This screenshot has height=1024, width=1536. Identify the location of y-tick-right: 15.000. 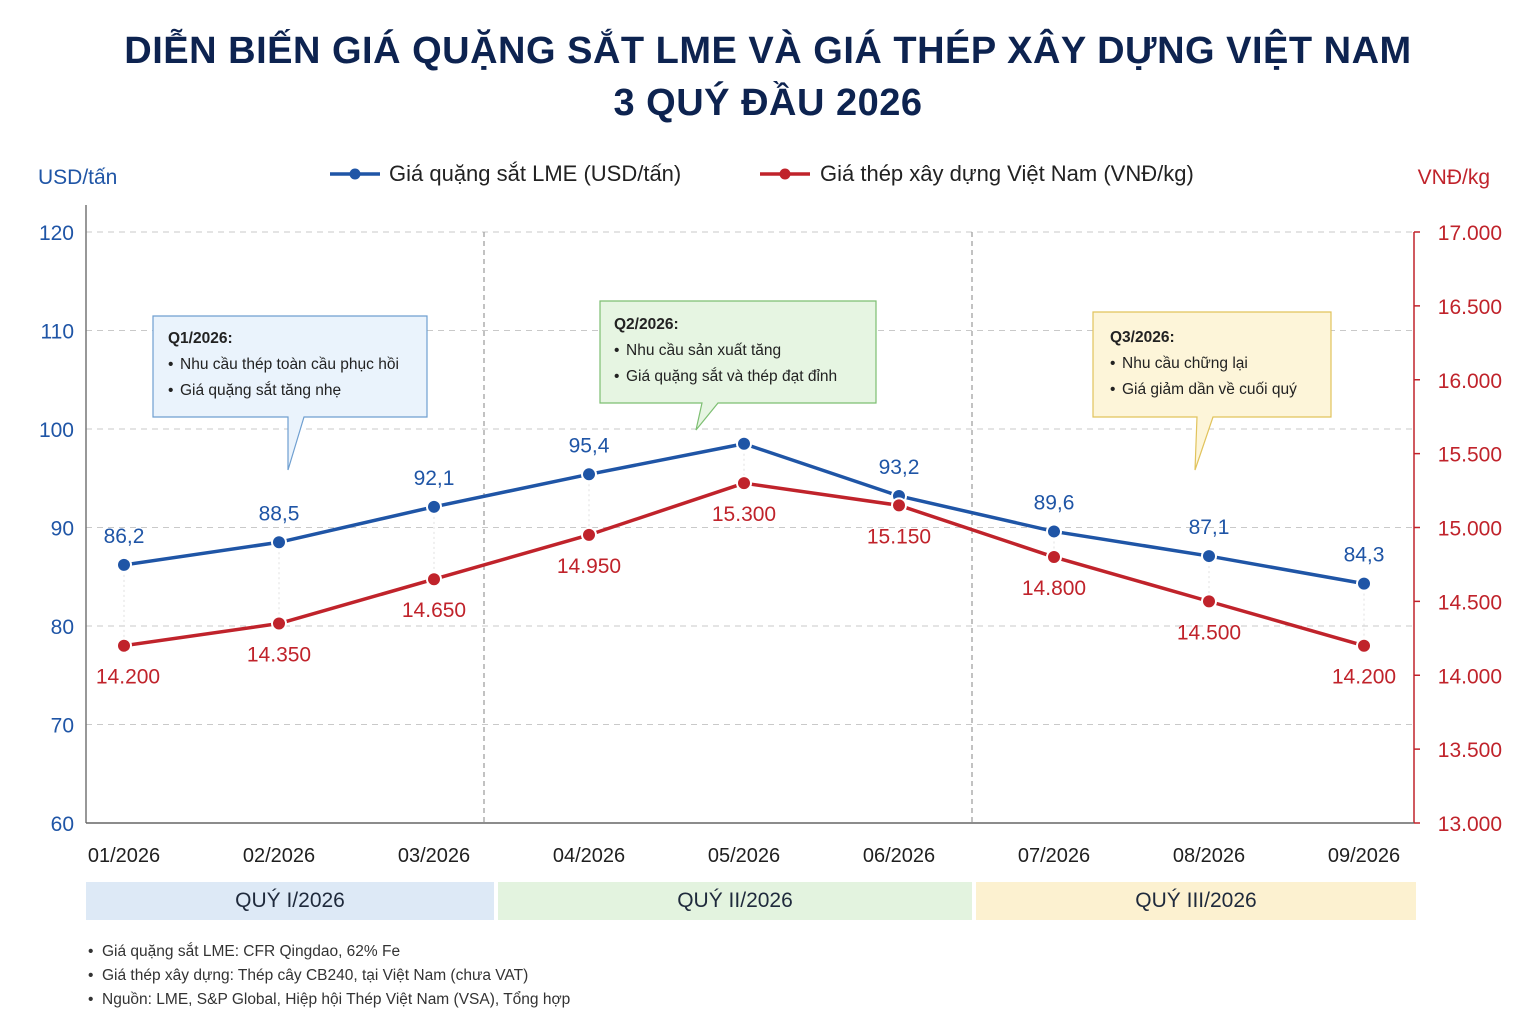
(1470, 529).